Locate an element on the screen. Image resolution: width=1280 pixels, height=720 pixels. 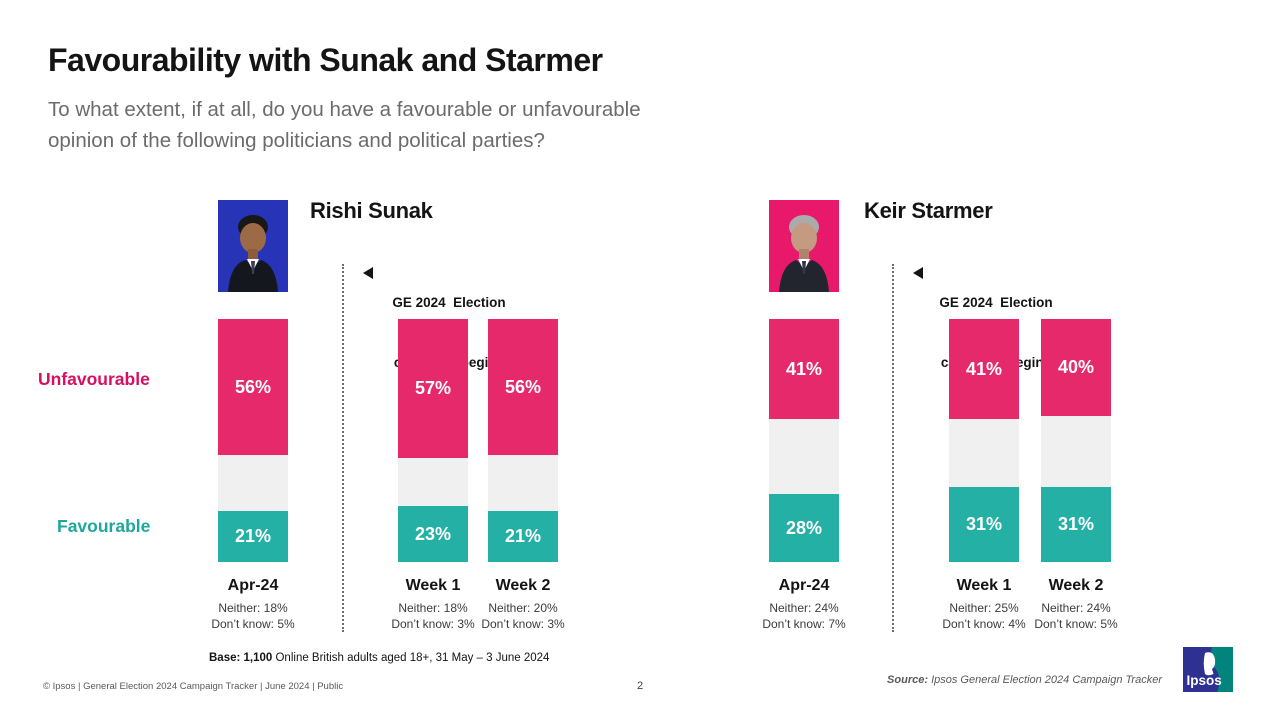
bar-column: 41% 31% is located at coordinates (984, 440).